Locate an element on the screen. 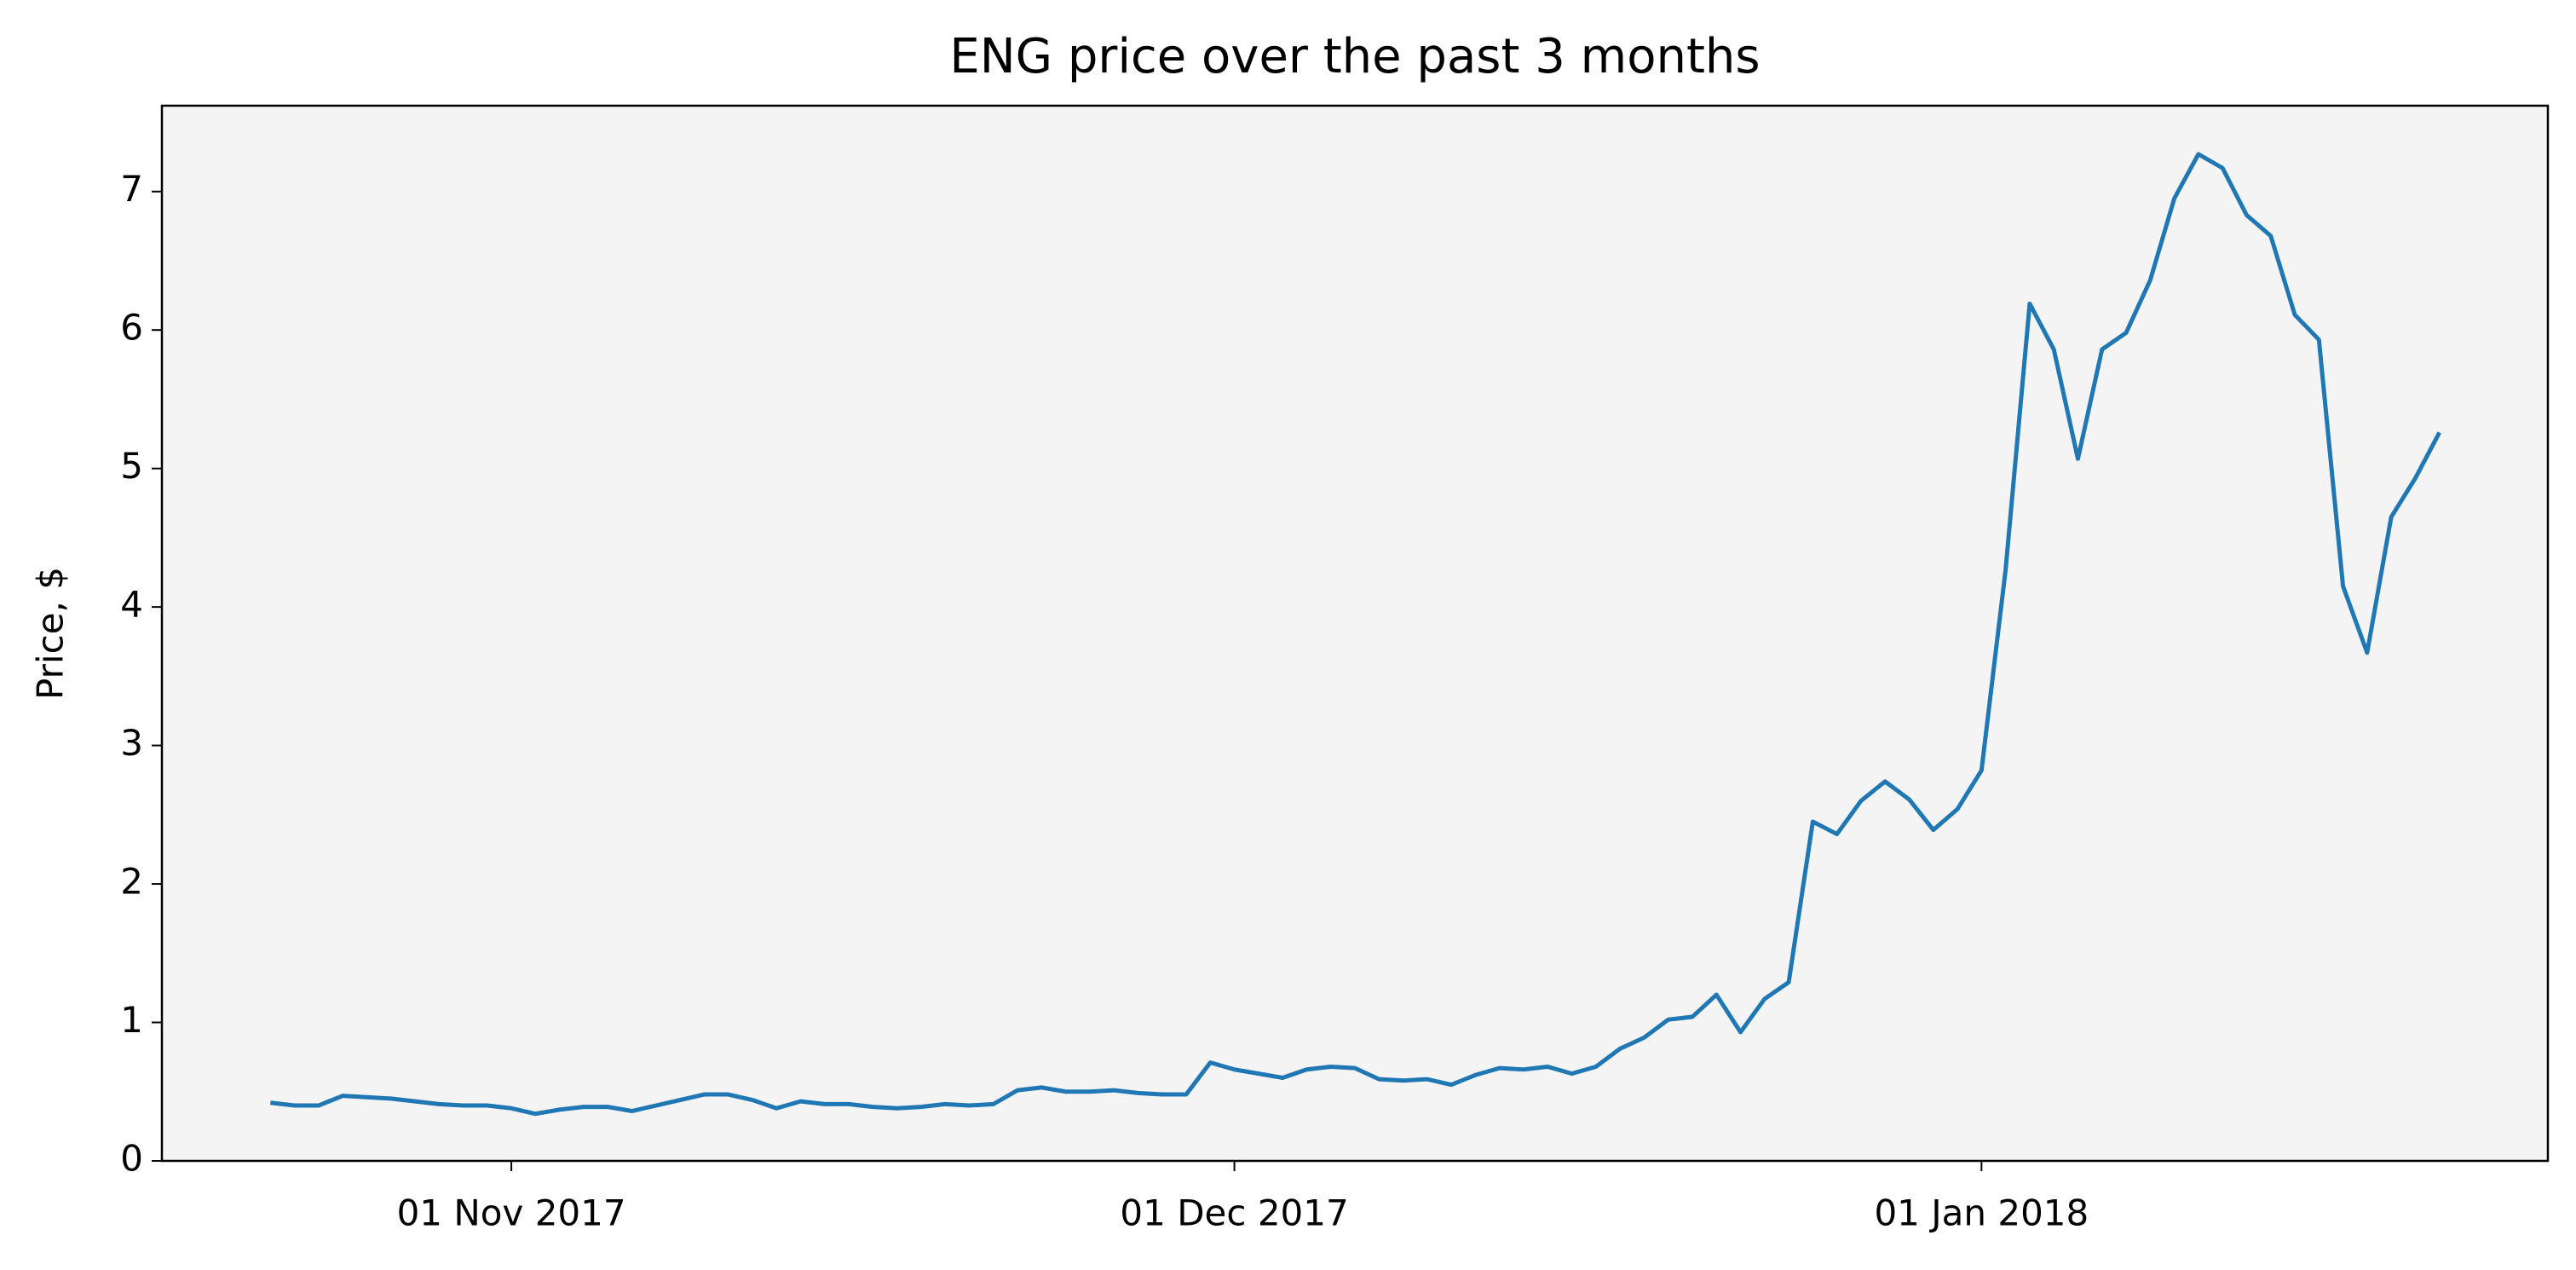 The height and width of the screenshot is (1270, 2576). y-tick-label: 4 is located at coordinates (131, 605).